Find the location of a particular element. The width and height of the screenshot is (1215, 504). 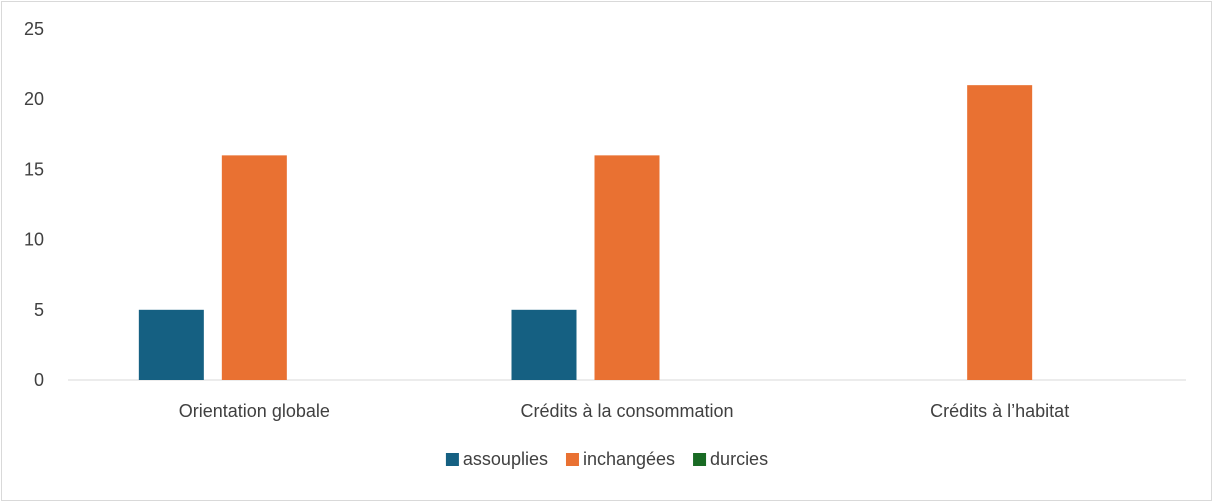

x-tick-label: Crédits à la consommation is located at coordinates (626, 411).